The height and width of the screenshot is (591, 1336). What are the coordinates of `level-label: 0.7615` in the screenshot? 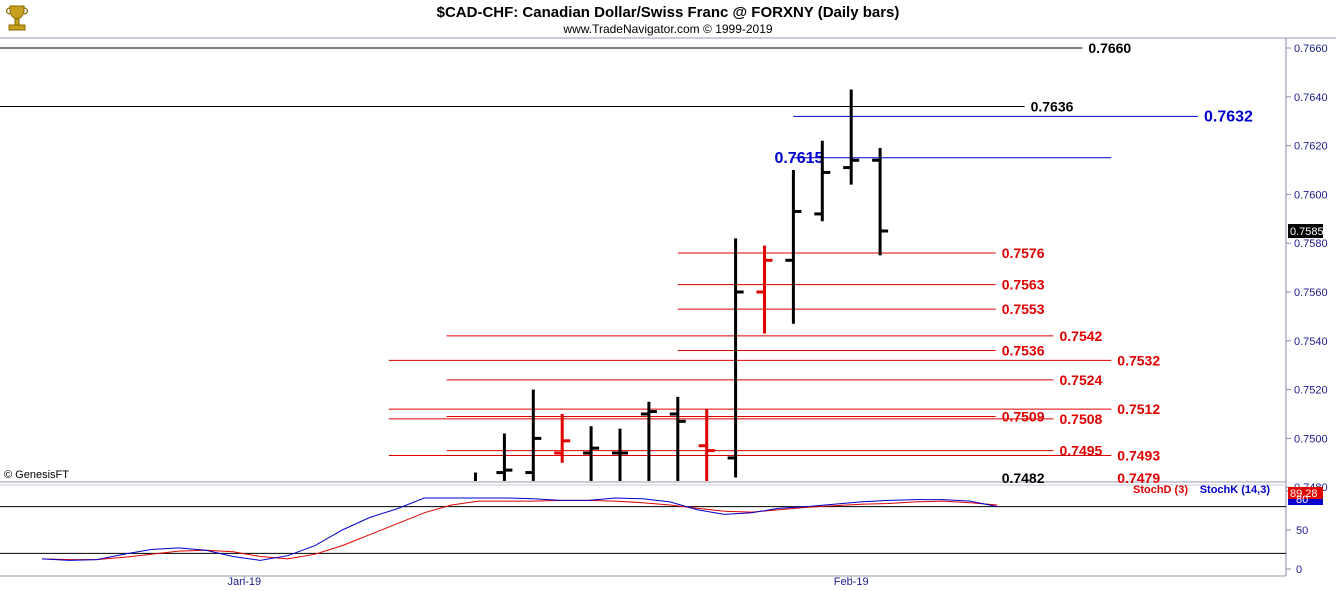 It's located at (798, 158).